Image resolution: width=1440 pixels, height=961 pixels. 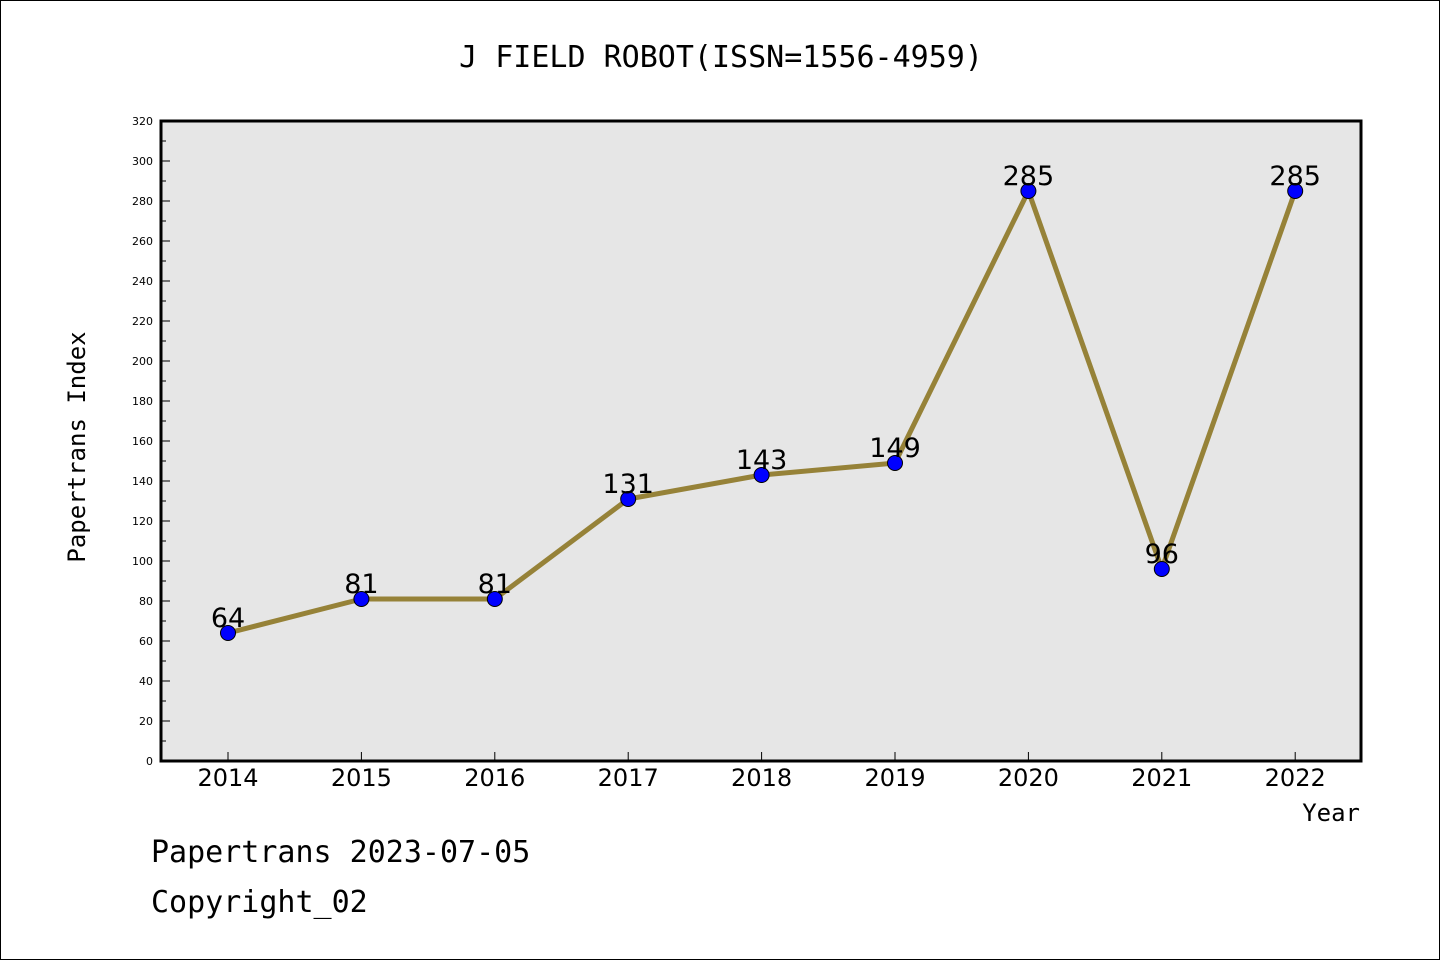 I want to click on chart-title: J FIELD ROBOT(ISSN=1556-4959), so click(x=721, y=57).